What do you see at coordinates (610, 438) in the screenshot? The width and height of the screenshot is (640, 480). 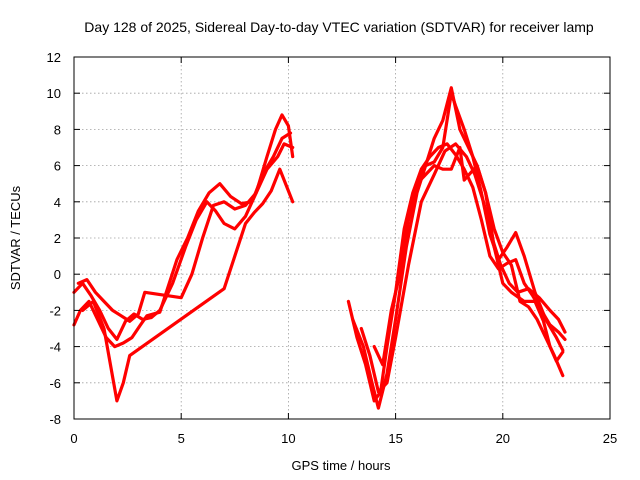 I see `x-tick-label: 25` at bounding box center [610, 438].